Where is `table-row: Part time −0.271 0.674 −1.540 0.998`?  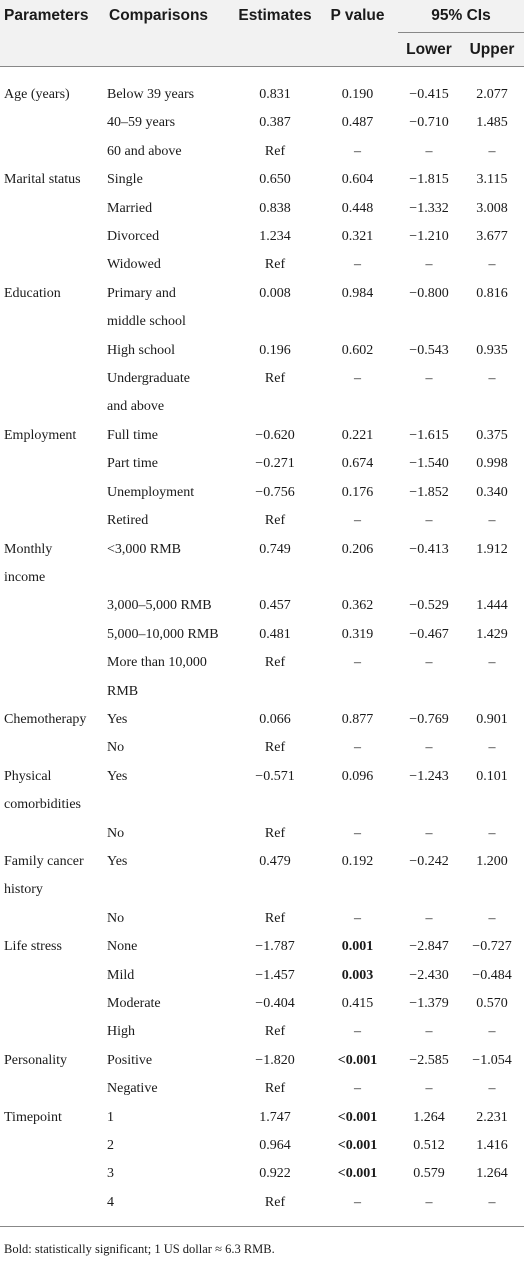 table-row: Part time −0.271 0.674 −1.540 0.998 is located at coordinates (262, 464).